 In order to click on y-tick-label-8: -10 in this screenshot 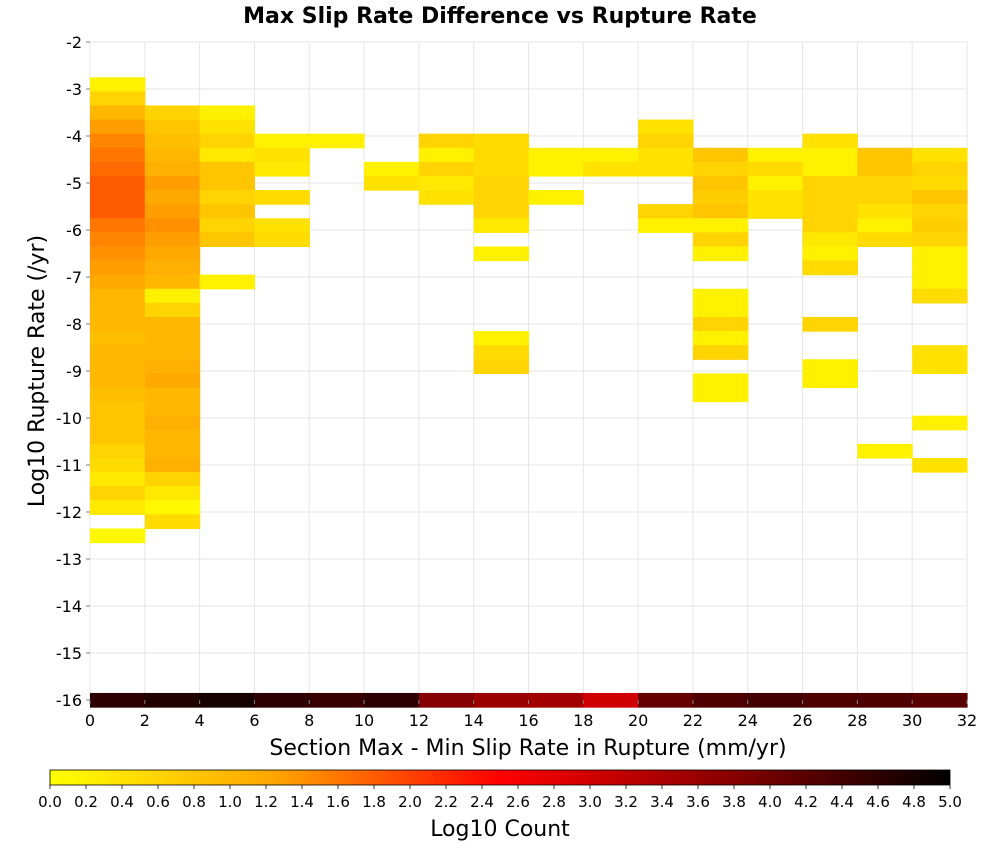, I will do `click(69, 418)`.